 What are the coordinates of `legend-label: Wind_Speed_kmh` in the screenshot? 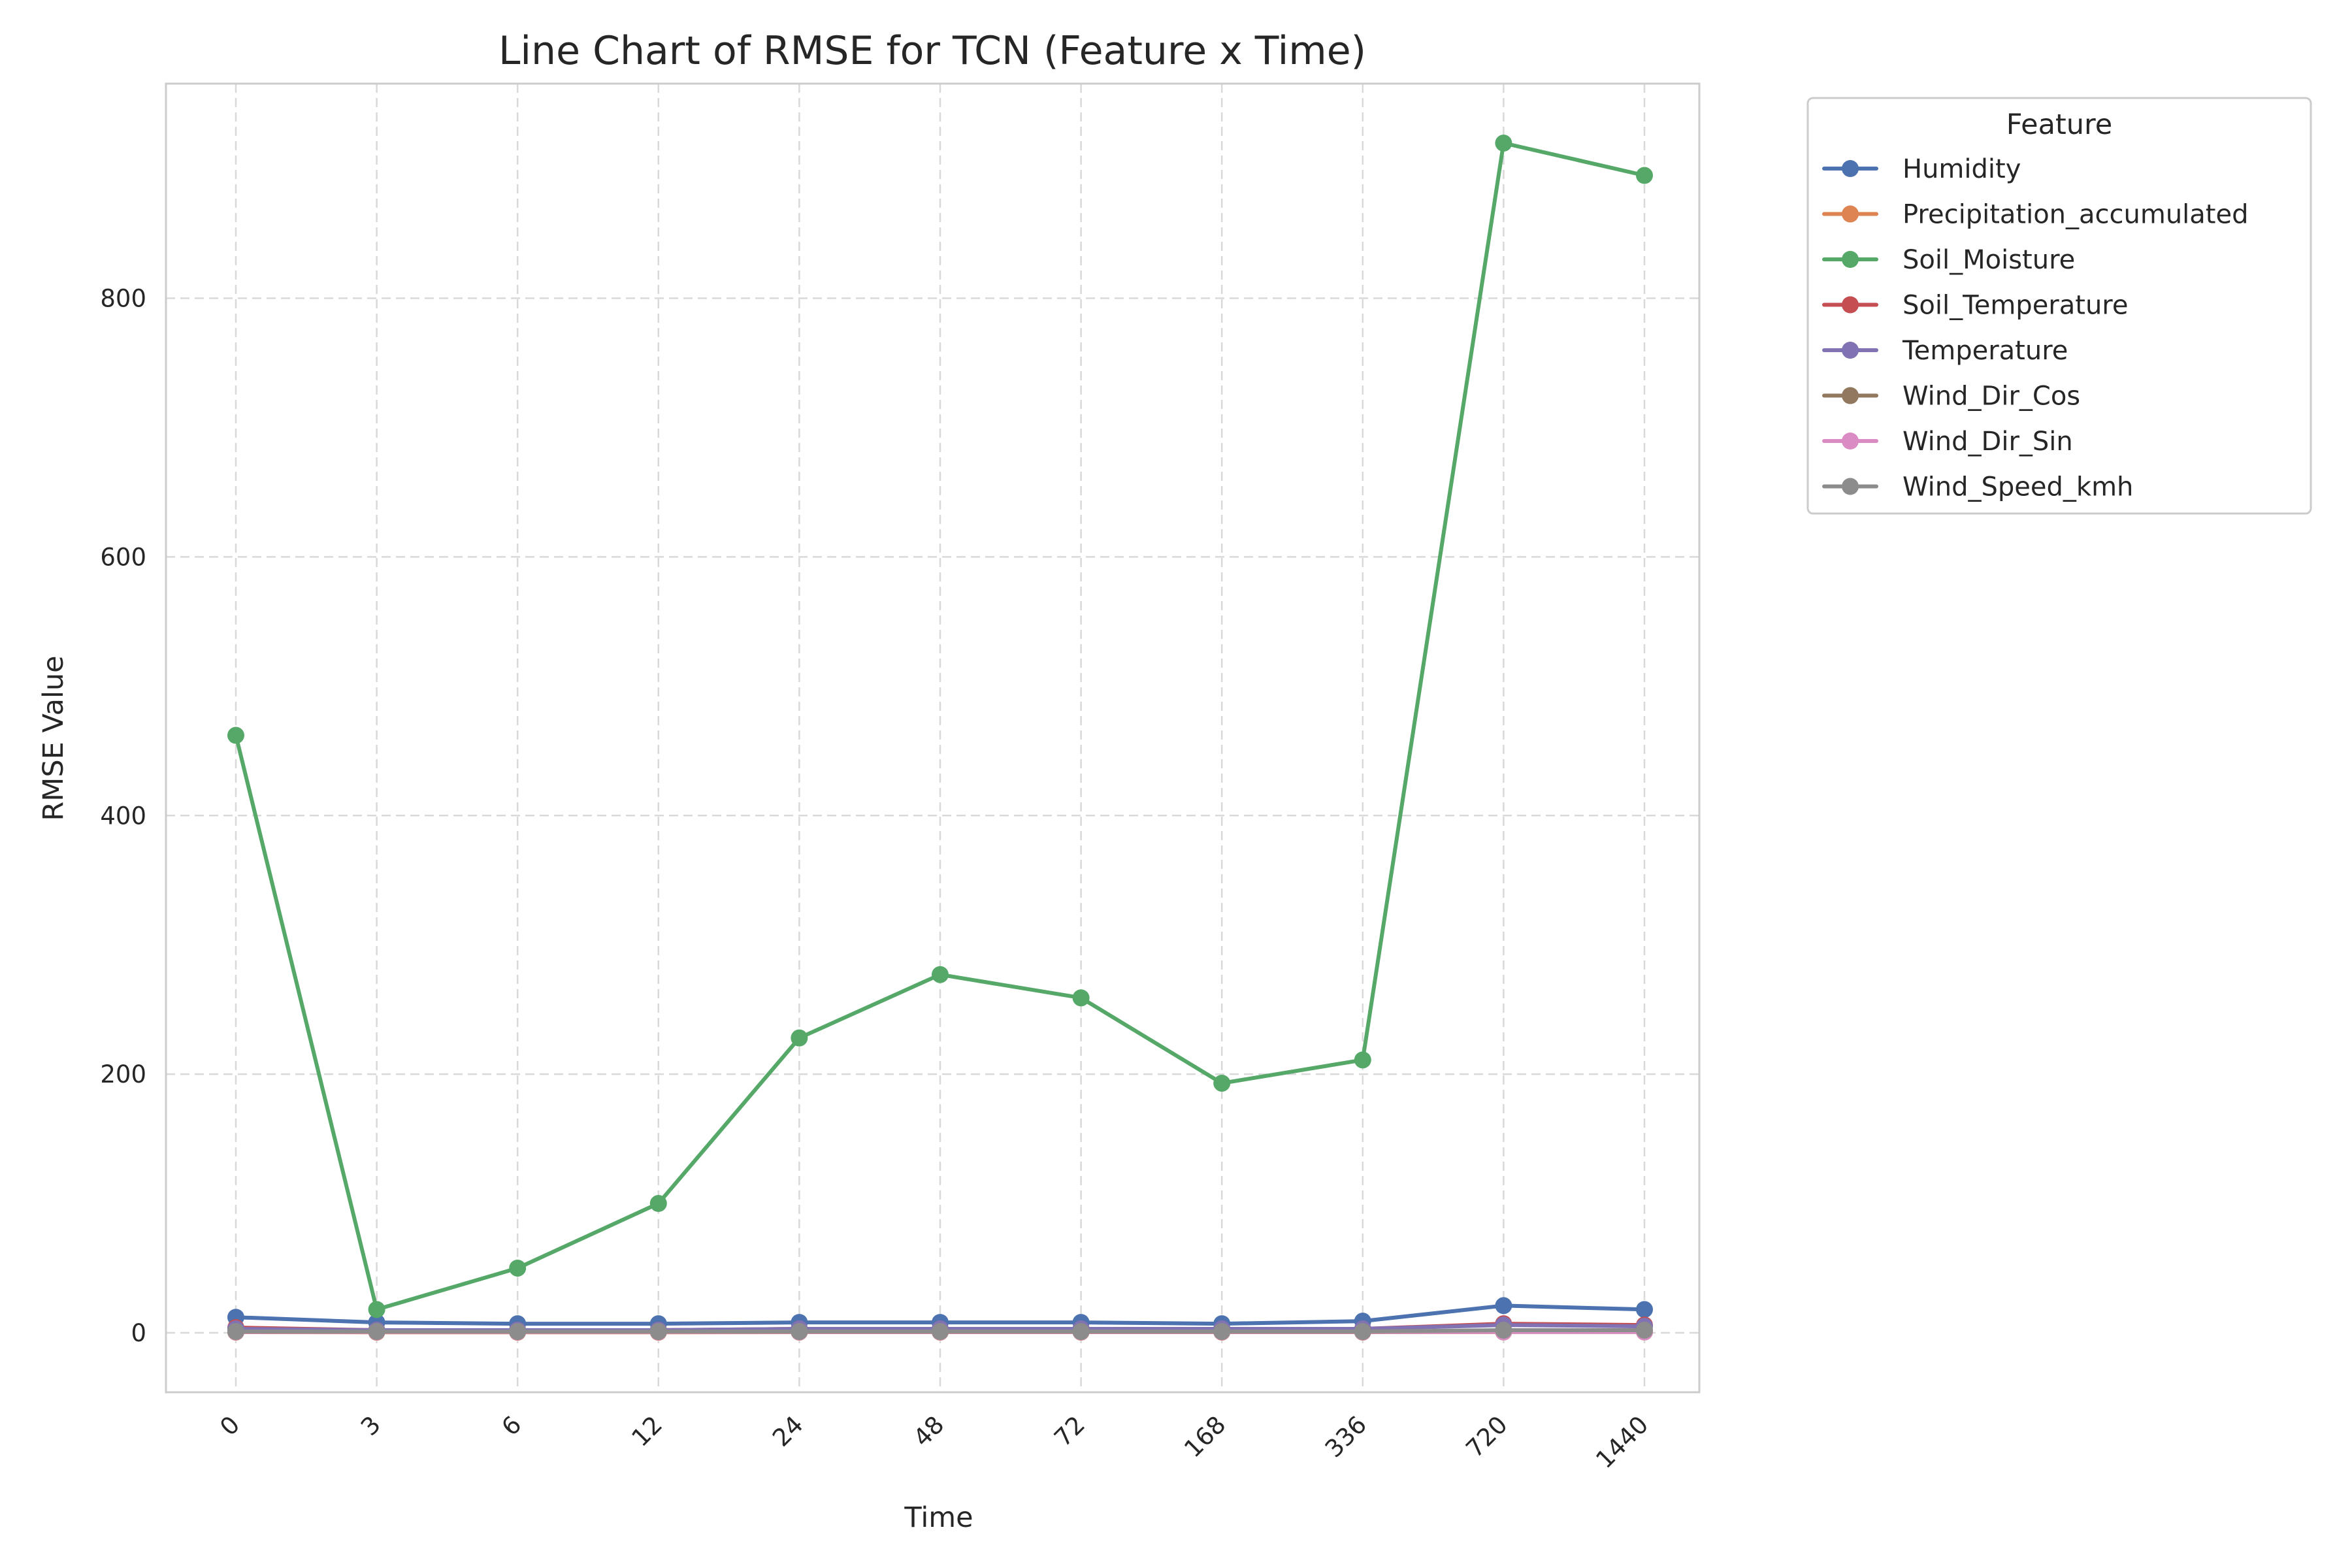 It's located at (2018, 487).